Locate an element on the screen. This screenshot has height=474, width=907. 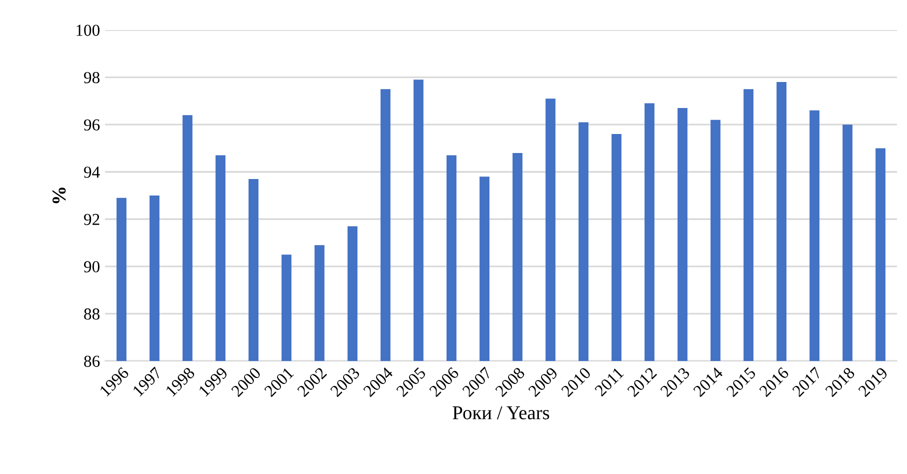
y-tick-label: 86 is located at coordinates (92, 361).